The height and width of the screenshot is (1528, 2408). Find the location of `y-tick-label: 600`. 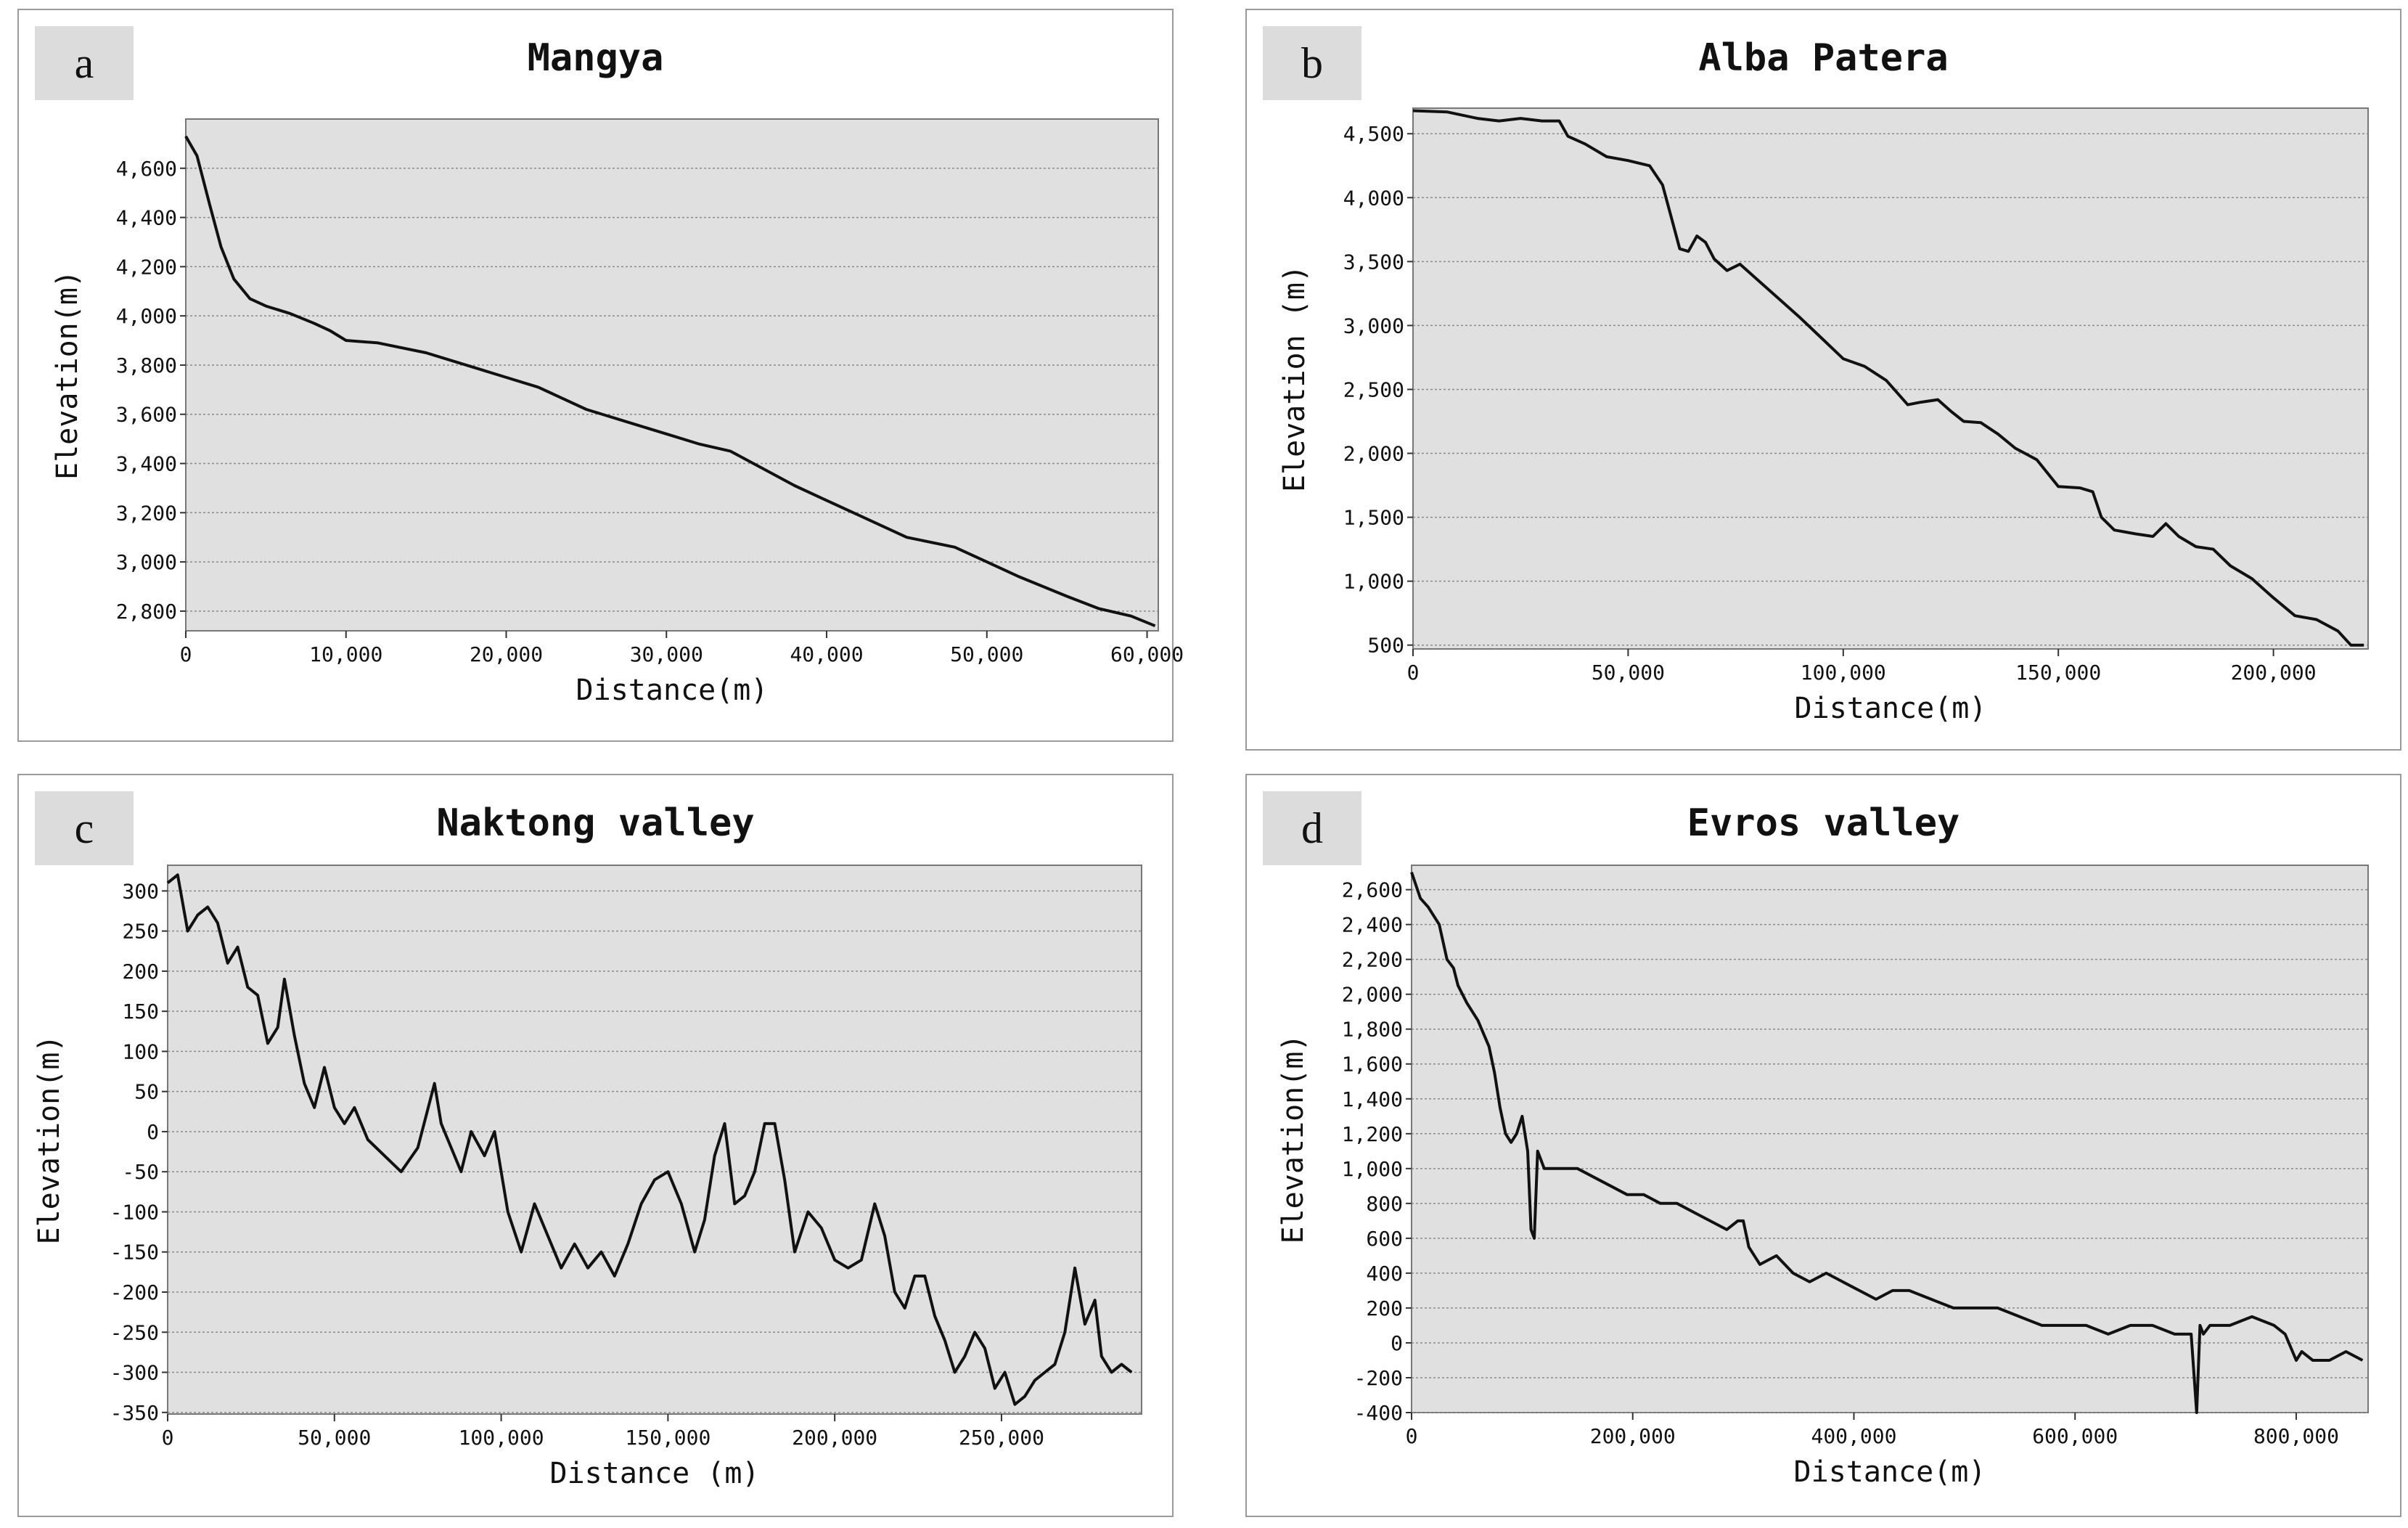

y-tick-label: 600 is located at coordinates (1384, 1239).